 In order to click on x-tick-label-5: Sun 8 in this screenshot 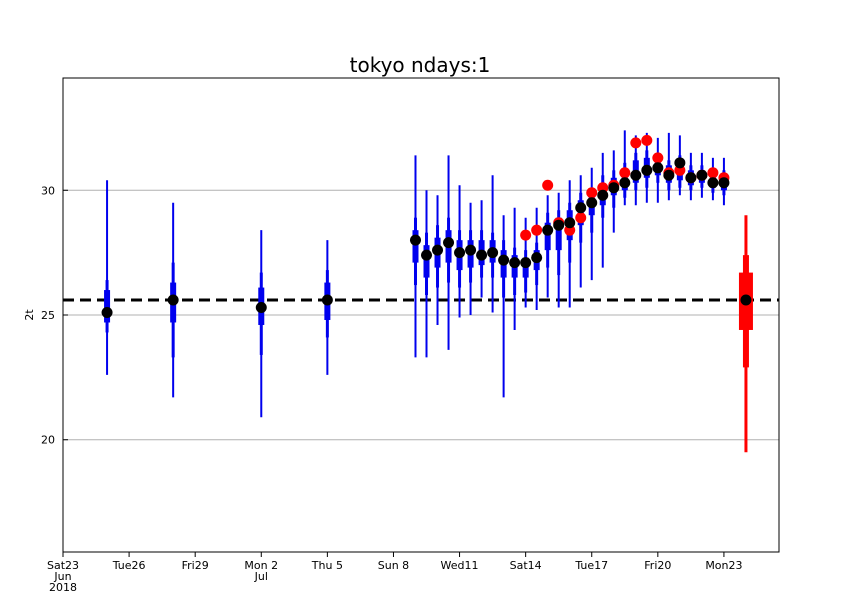, I will do `click(393, 565)`.